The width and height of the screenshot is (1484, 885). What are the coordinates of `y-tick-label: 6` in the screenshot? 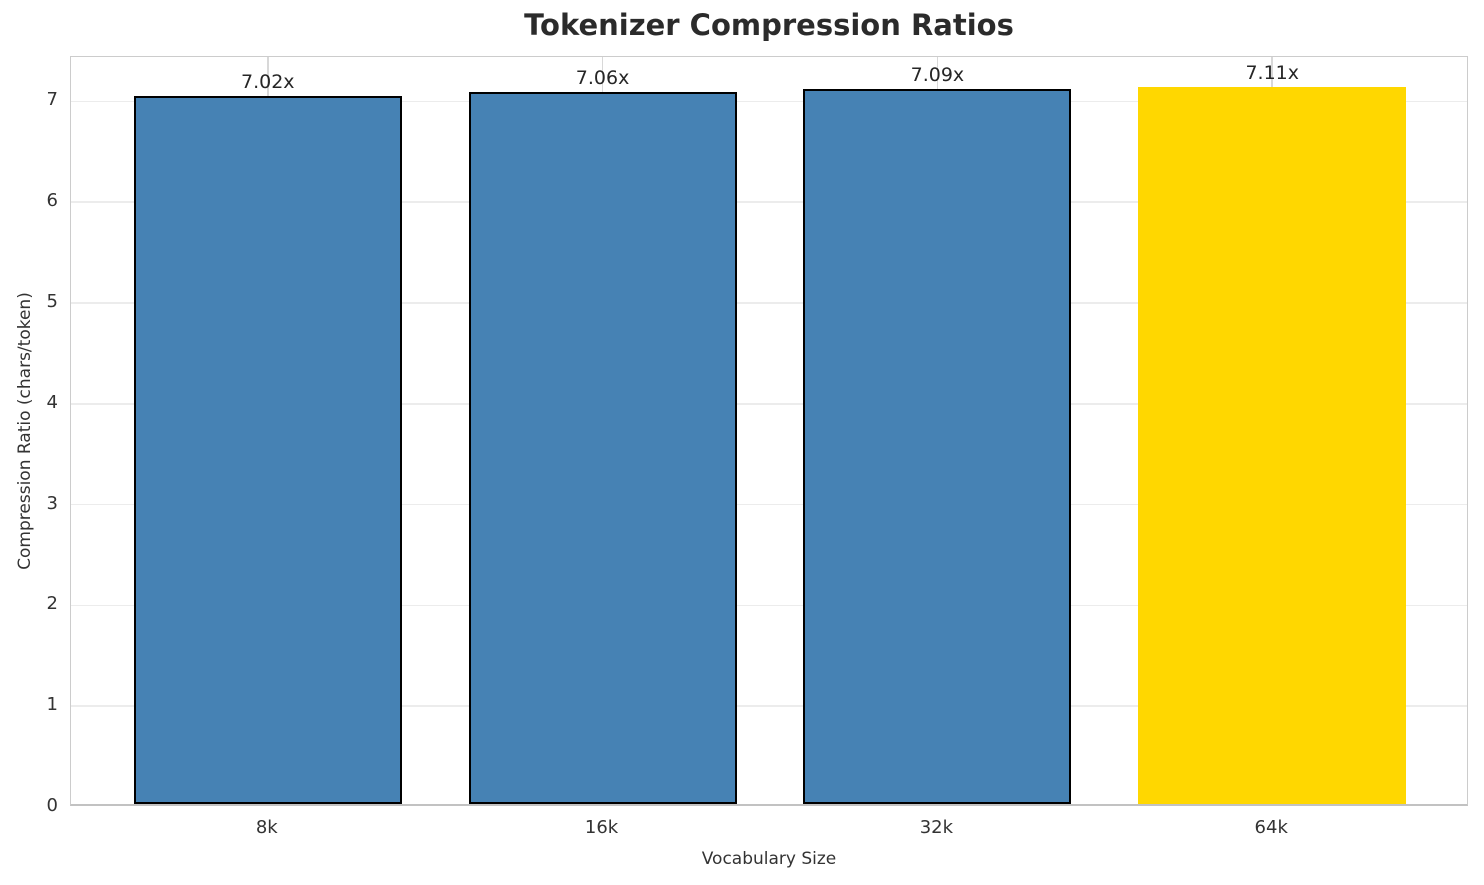 It's located at (52, 201).